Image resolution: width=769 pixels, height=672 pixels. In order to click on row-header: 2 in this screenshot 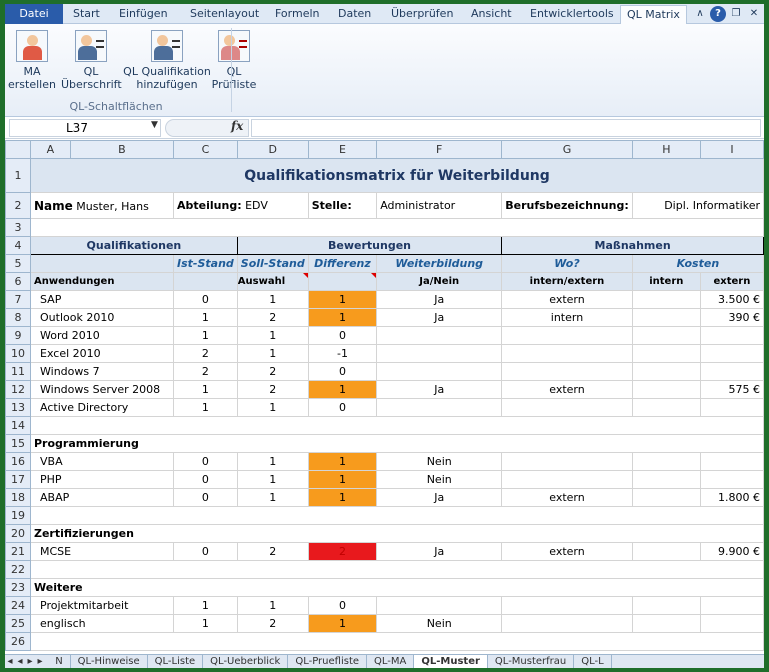, I will do `click(18, 205)`.